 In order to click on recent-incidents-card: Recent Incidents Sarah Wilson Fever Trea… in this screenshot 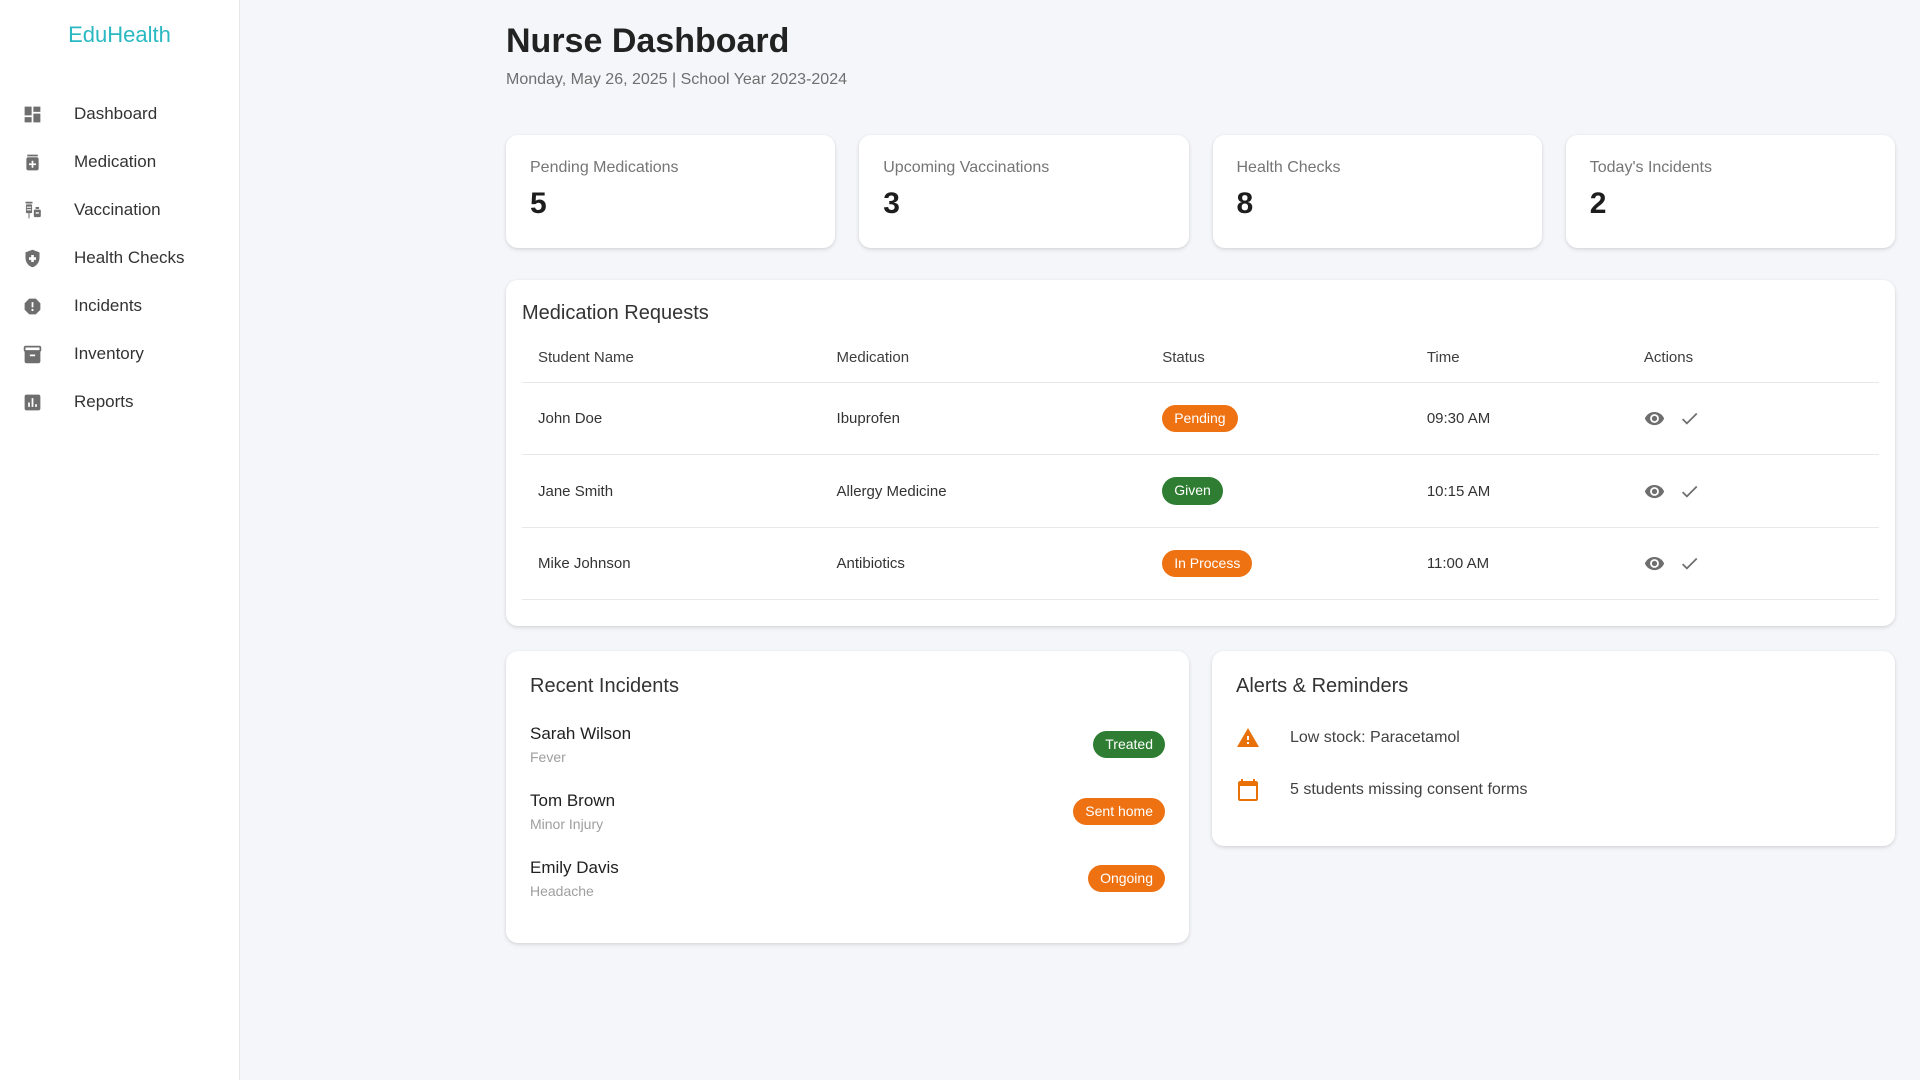, I will do `click(847, 797)`.